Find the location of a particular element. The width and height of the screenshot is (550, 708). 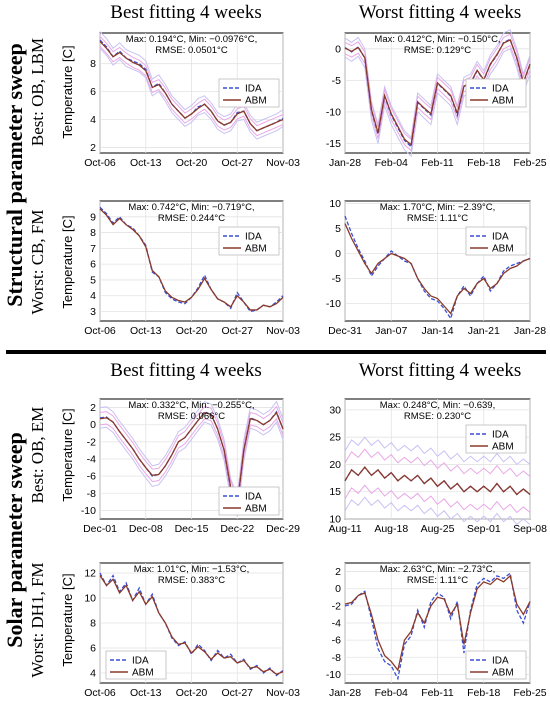

x-tick-label: Jan-21 is located at coordinates (484, 331).